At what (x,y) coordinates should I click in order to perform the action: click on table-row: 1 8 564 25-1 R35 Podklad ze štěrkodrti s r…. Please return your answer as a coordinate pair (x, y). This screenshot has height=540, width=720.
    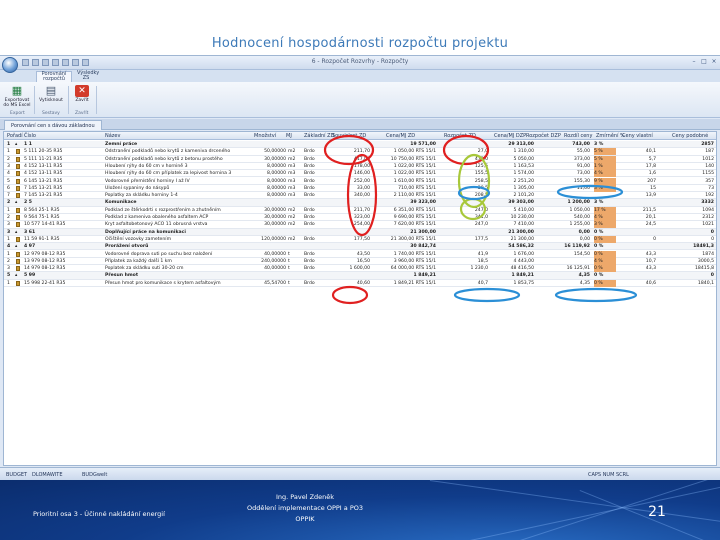
    Looking at the image, I should click on (360, 210).